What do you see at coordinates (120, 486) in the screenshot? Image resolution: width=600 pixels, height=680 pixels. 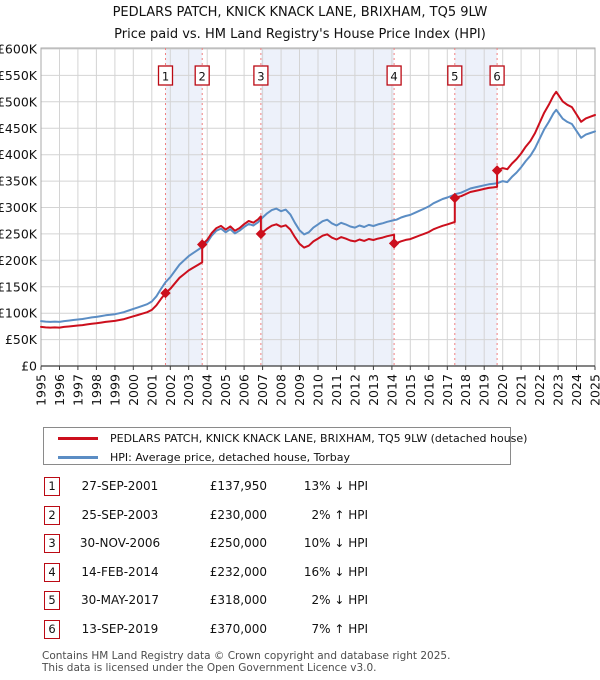 I see `sale-date: 27-SEP-2001` at bounding box center [120, 486].